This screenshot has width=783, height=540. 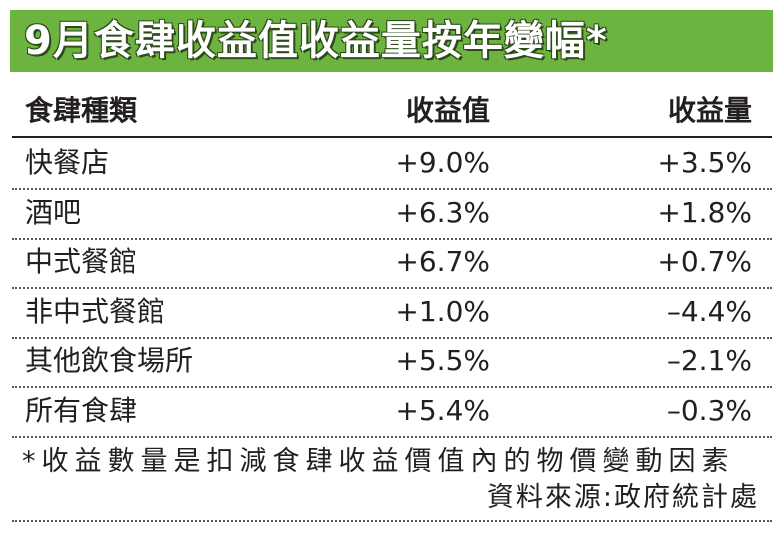 What do you see at coordinates (704, 212) in the screenshot?
I see `table-cell: +1.8%` at bounding box center [704, 212].